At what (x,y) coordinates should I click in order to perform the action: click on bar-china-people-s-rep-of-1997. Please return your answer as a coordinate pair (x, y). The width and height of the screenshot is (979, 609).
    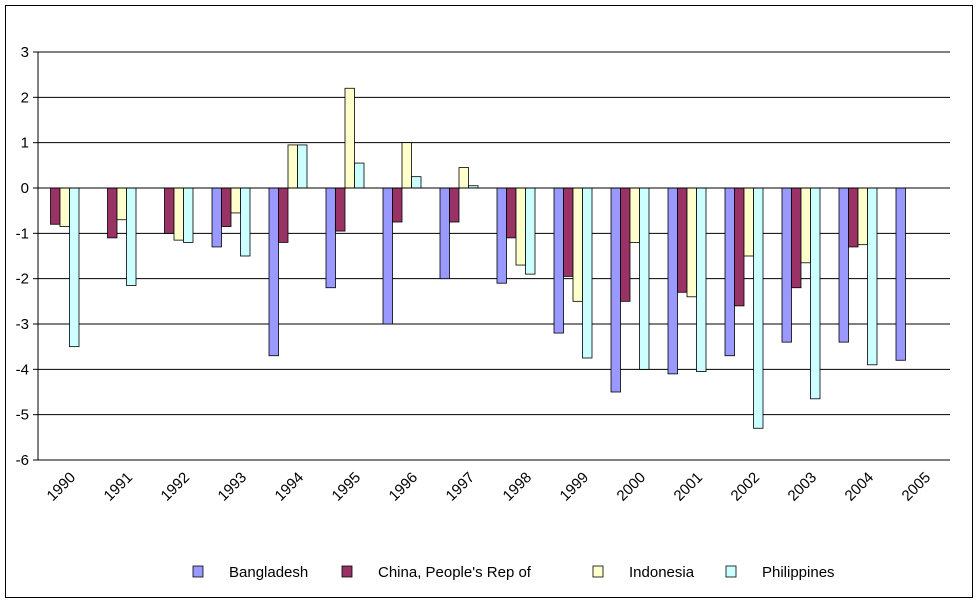
    Looking at the image, I should click on (454, 205).